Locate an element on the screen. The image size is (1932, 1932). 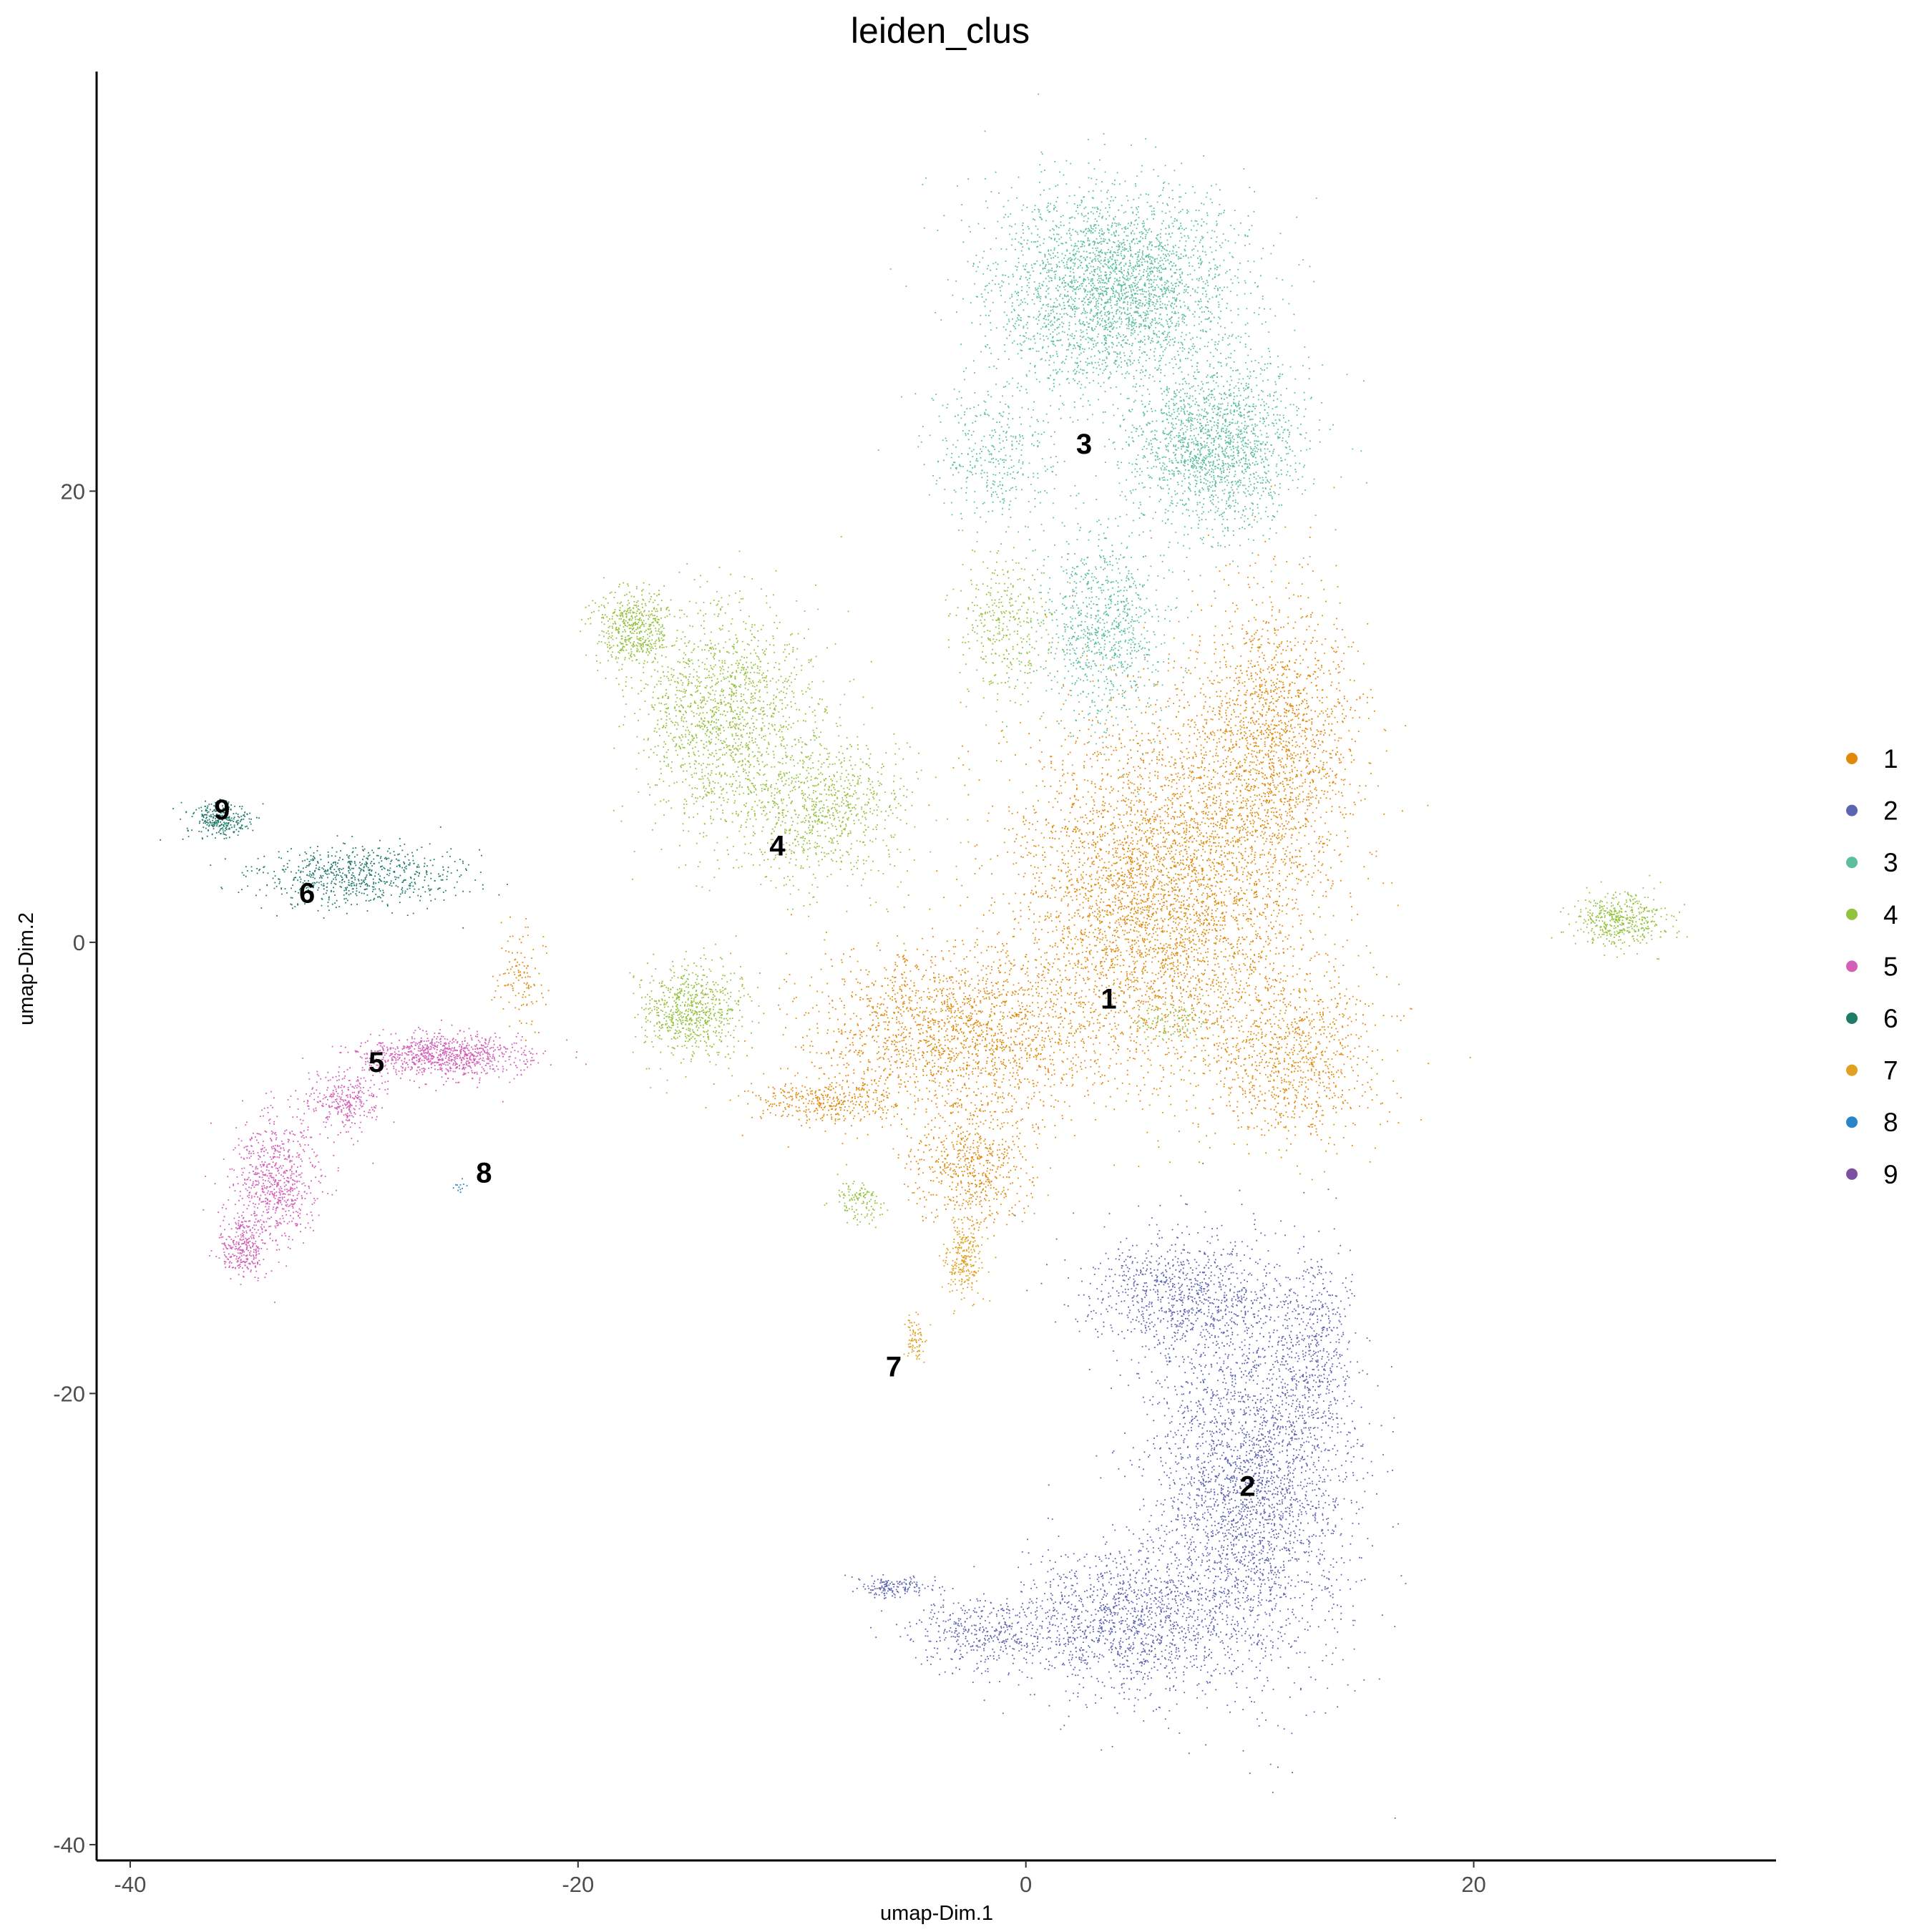
legend-label-5: 5 is located at coordinates (1890, 966).